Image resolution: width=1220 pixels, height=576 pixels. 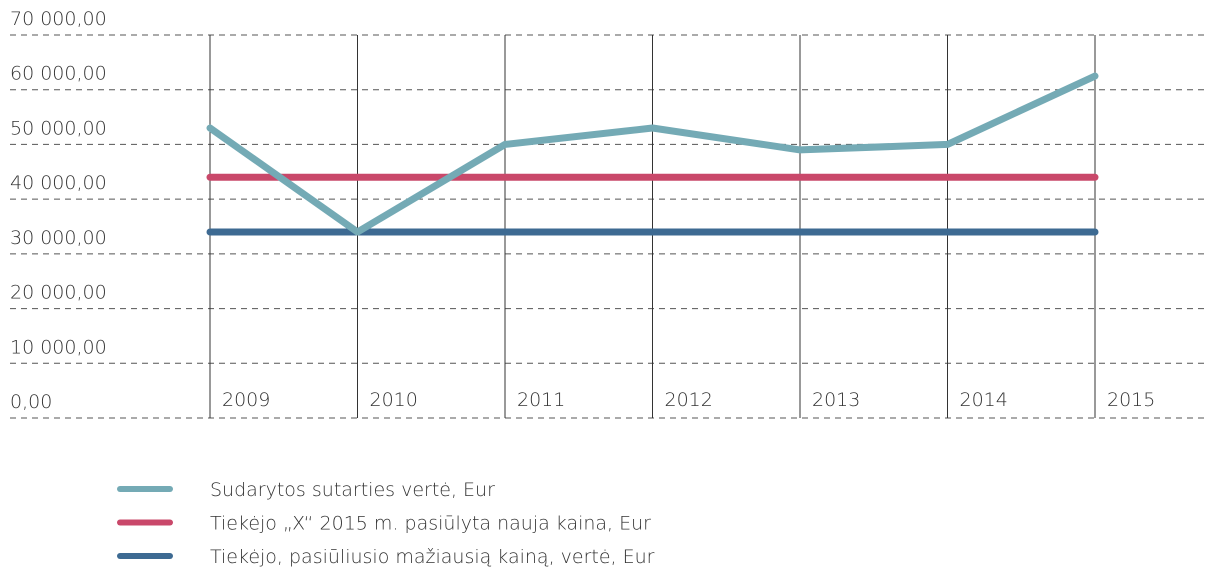 I want to click on x-tick-label: 2011, so click(x=541, y=400).